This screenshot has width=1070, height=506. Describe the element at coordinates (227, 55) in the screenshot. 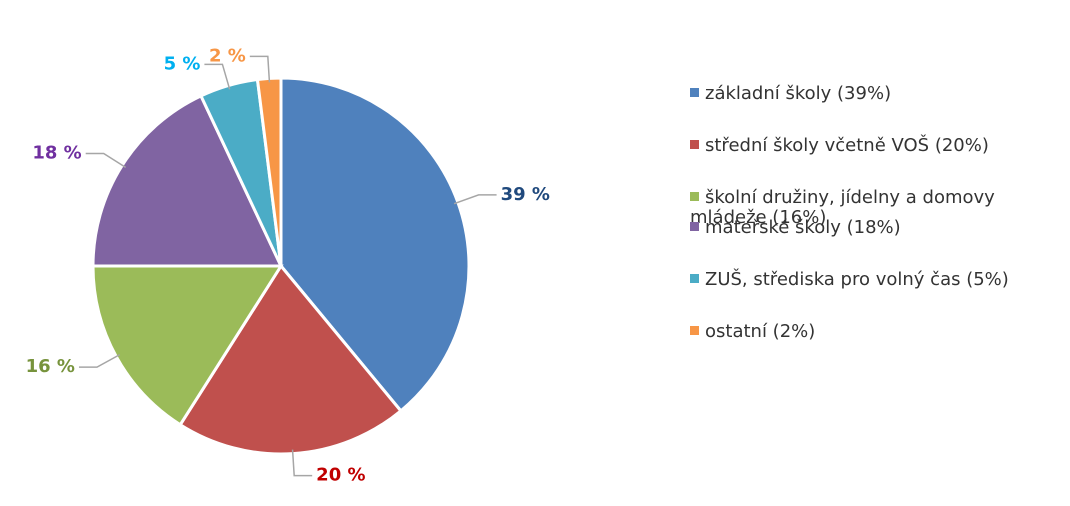

I see `data-label: 2 %` at that location.